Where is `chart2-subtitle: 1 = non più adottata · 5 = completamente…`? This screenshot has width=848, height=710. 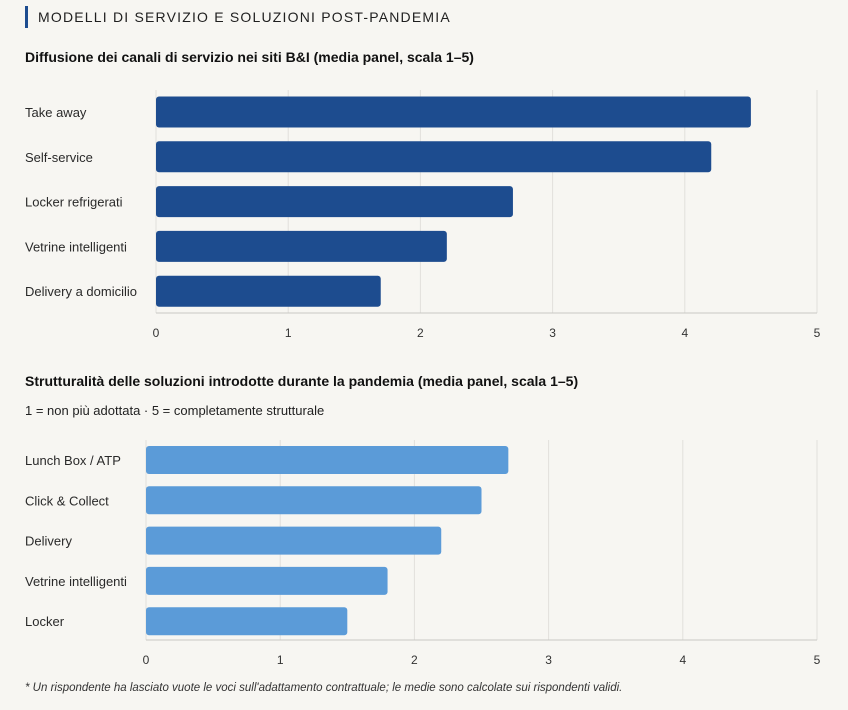 chart2-subtitle: 1 = non più adottata · 5 = completamente… is located at coordinates (175, 410).